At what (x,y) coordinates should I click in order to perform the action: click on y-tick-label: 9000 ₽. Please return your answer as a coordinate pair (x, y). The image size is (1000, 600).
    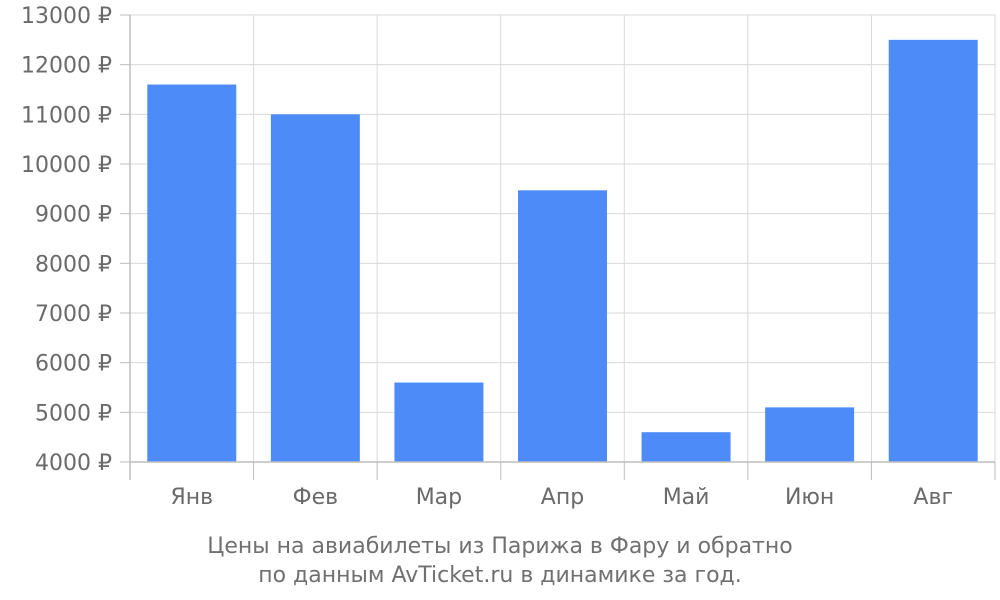
    Looking at the image, I should click on (73, 215).